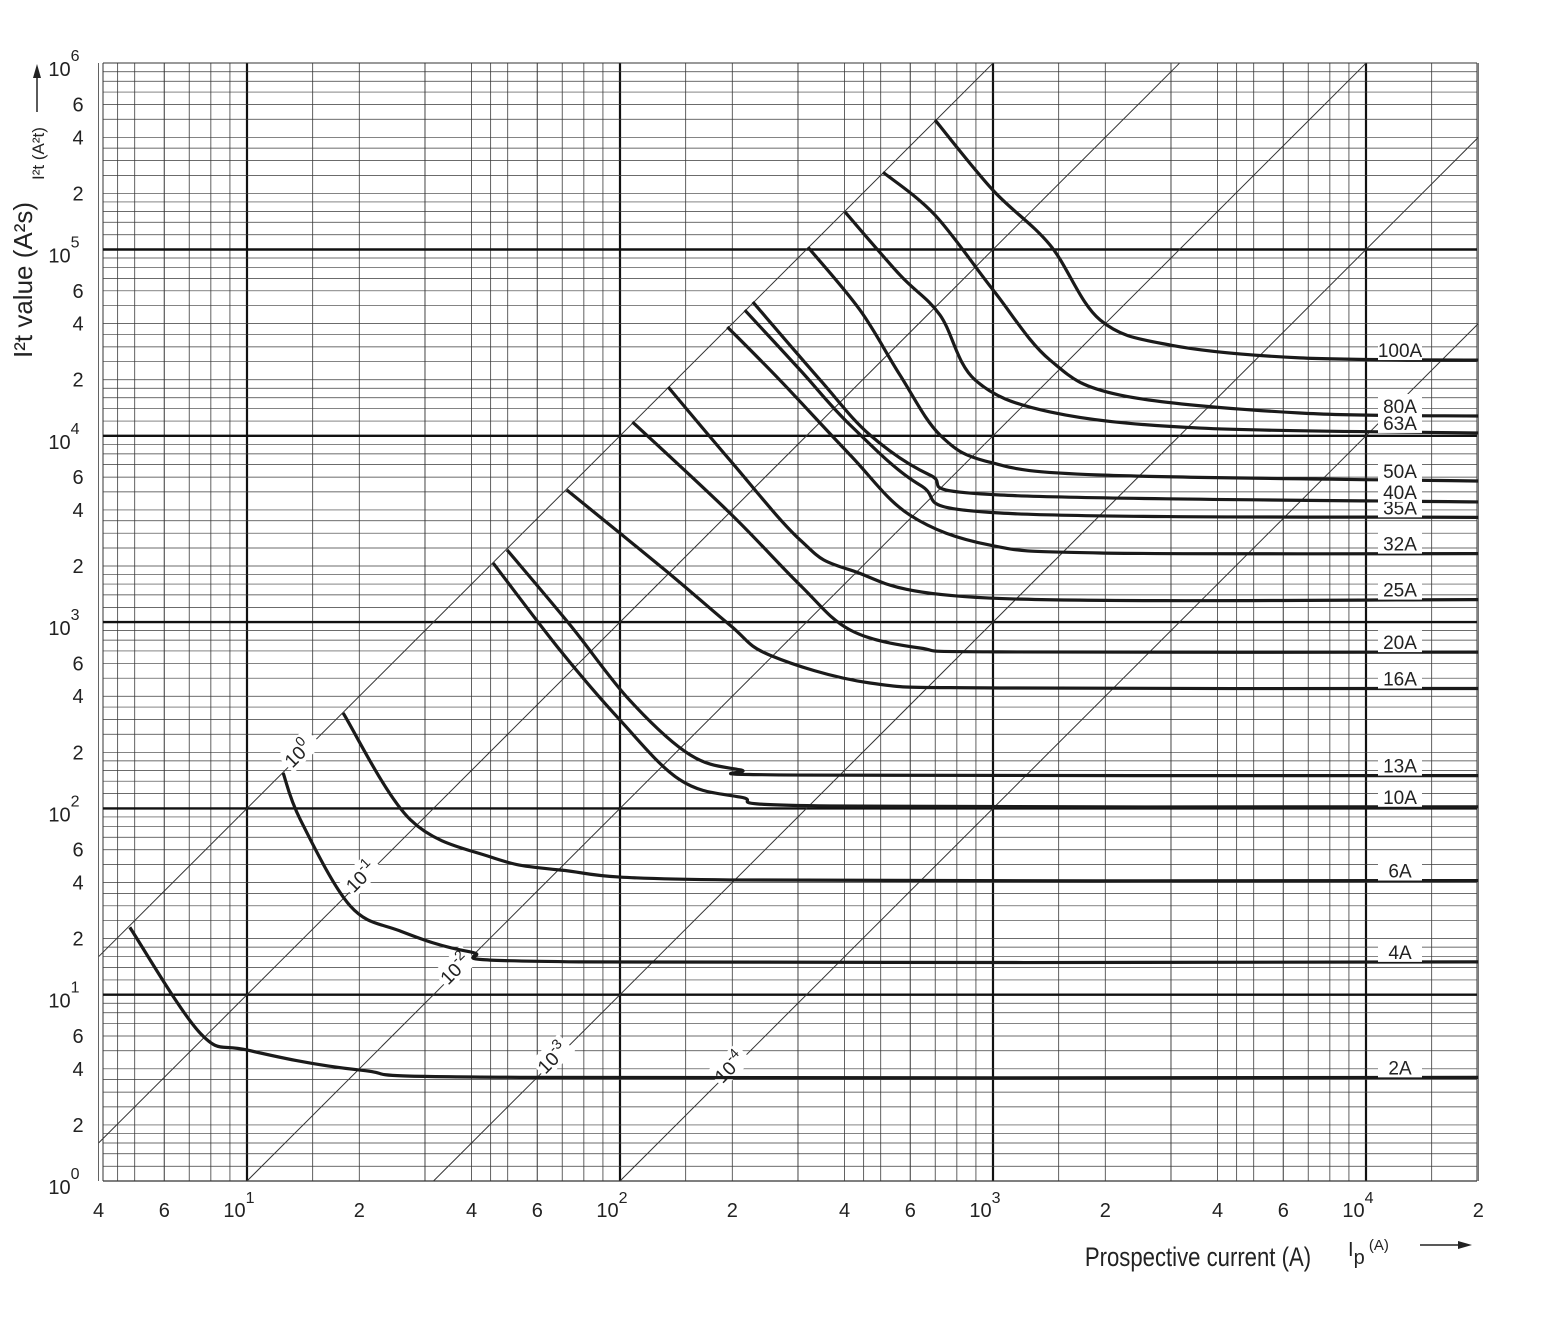 The width and height of the screenshot is (1545, 1338). What do you see at coordinates (63, 1182) in the screenshot?
I see `y-tick-label: 10⁰` at bounding box center [63, 1182].